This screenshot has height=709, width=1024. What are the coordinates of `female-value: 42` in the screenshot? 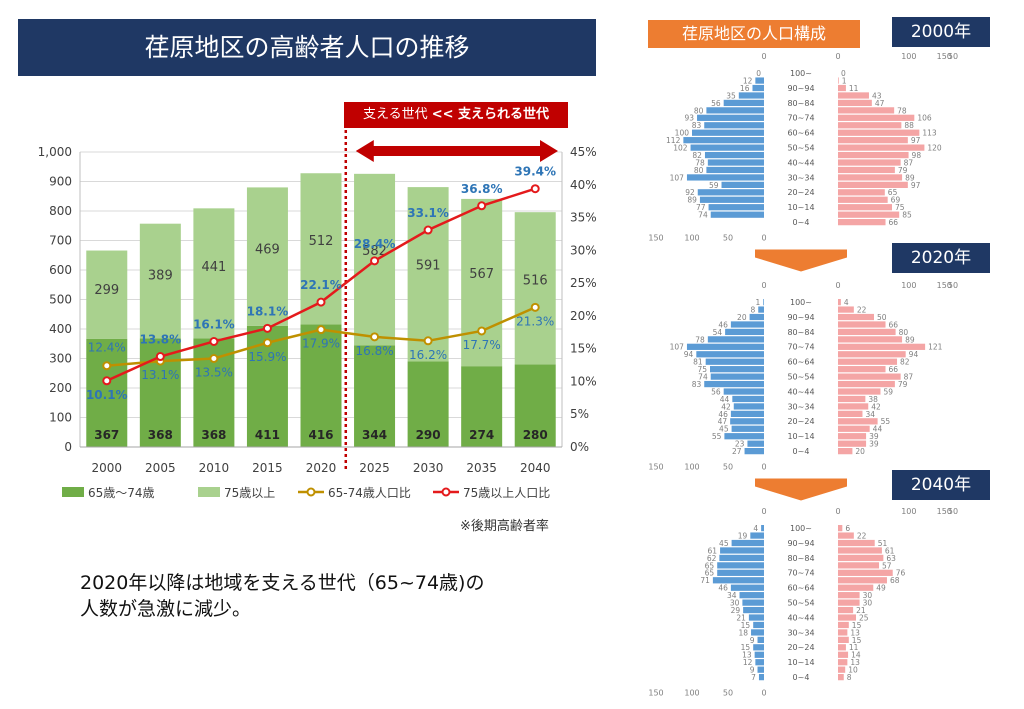 It's located at (876, 406).